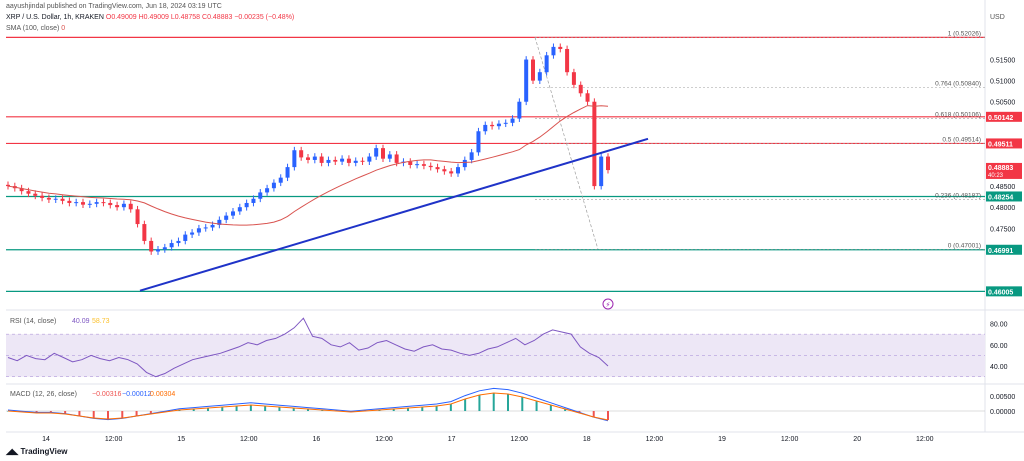 The image size is (1024, 461). What do you see at coordinates (452, 439) in the screenshot?
I see `time-tick-label: 17` at bounding box center [452, 439].